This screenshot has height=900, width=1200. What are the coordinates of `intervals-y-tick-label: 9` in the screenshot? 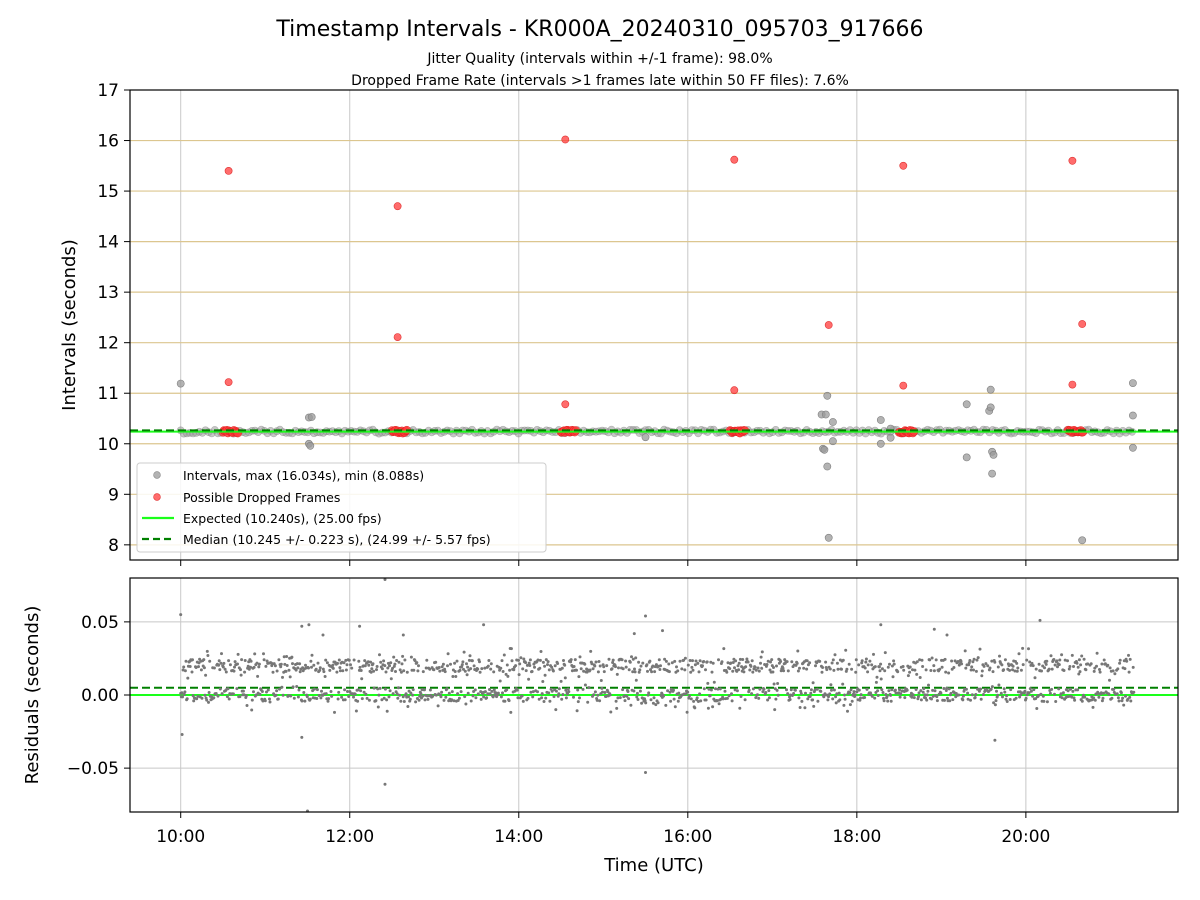 It's located at (113, 495).